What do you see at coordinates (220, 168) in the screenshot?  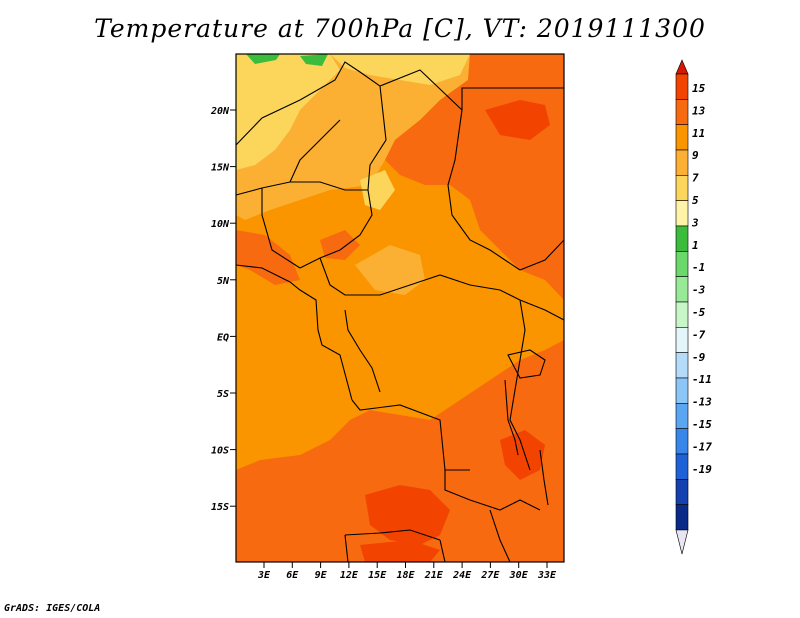 I see `lat-label: 15N` at bounding box center [220, 168].